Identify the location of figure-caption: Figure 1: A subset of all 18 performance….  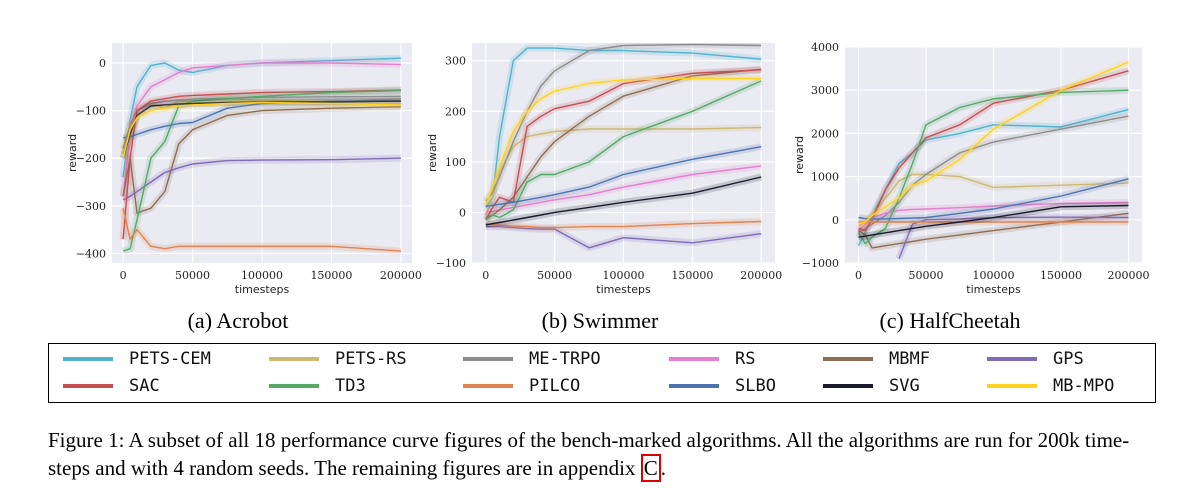
(608, 454).